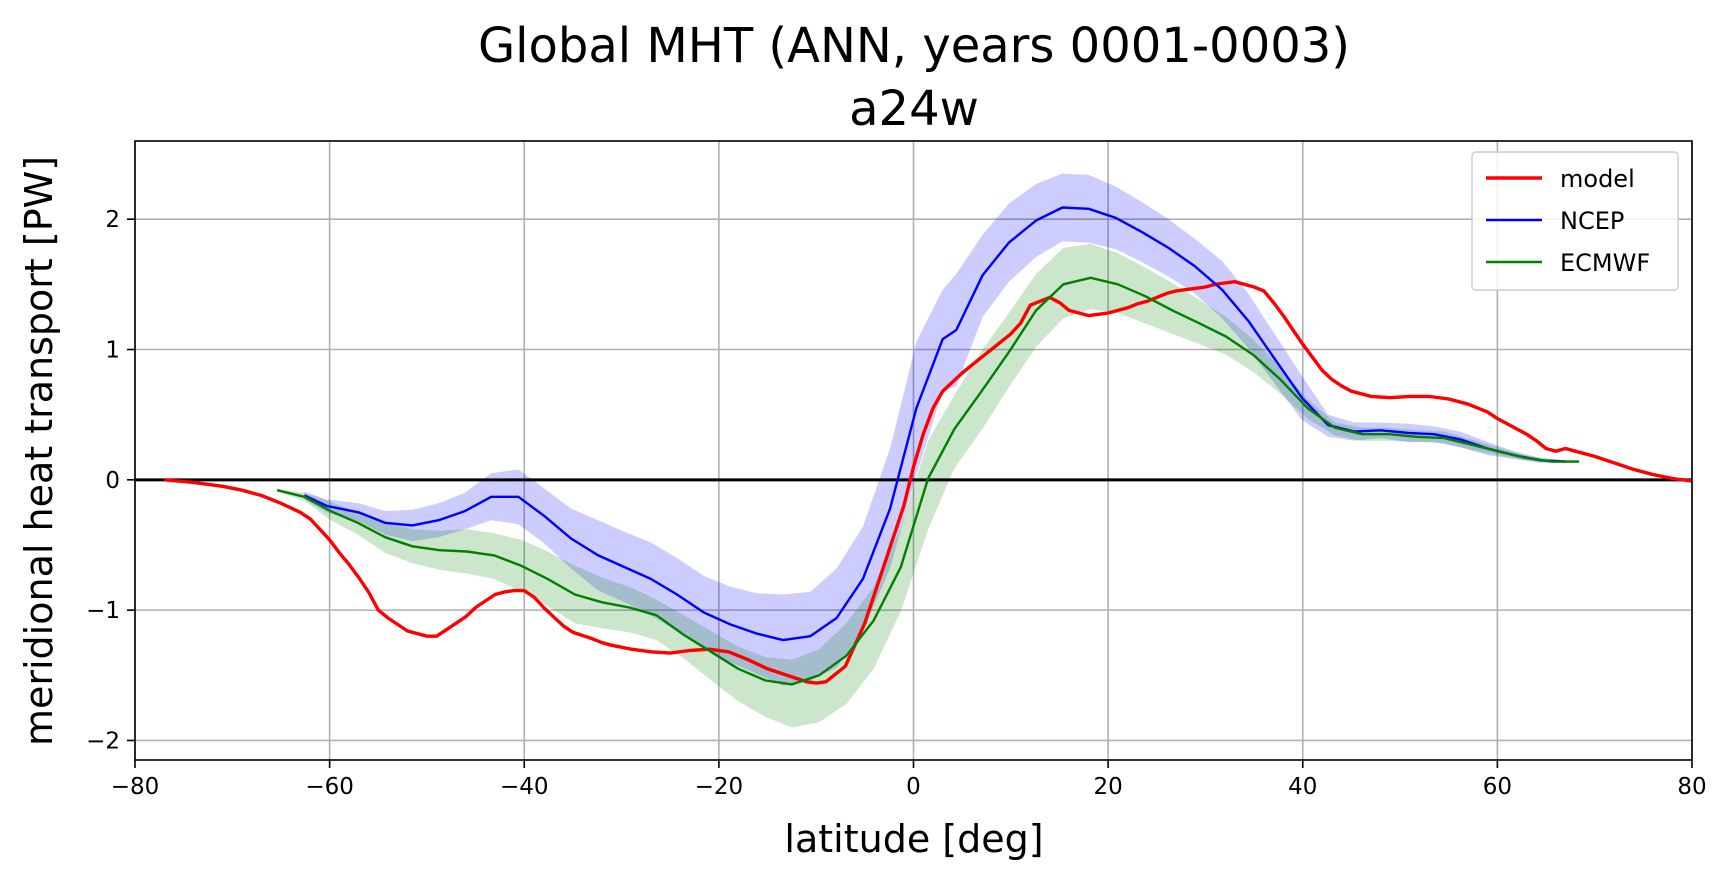  Describe the element at coordinates (39, 451) in the screenshot. I see `y-axis-label: meridional heat transport [PW]` at that location.